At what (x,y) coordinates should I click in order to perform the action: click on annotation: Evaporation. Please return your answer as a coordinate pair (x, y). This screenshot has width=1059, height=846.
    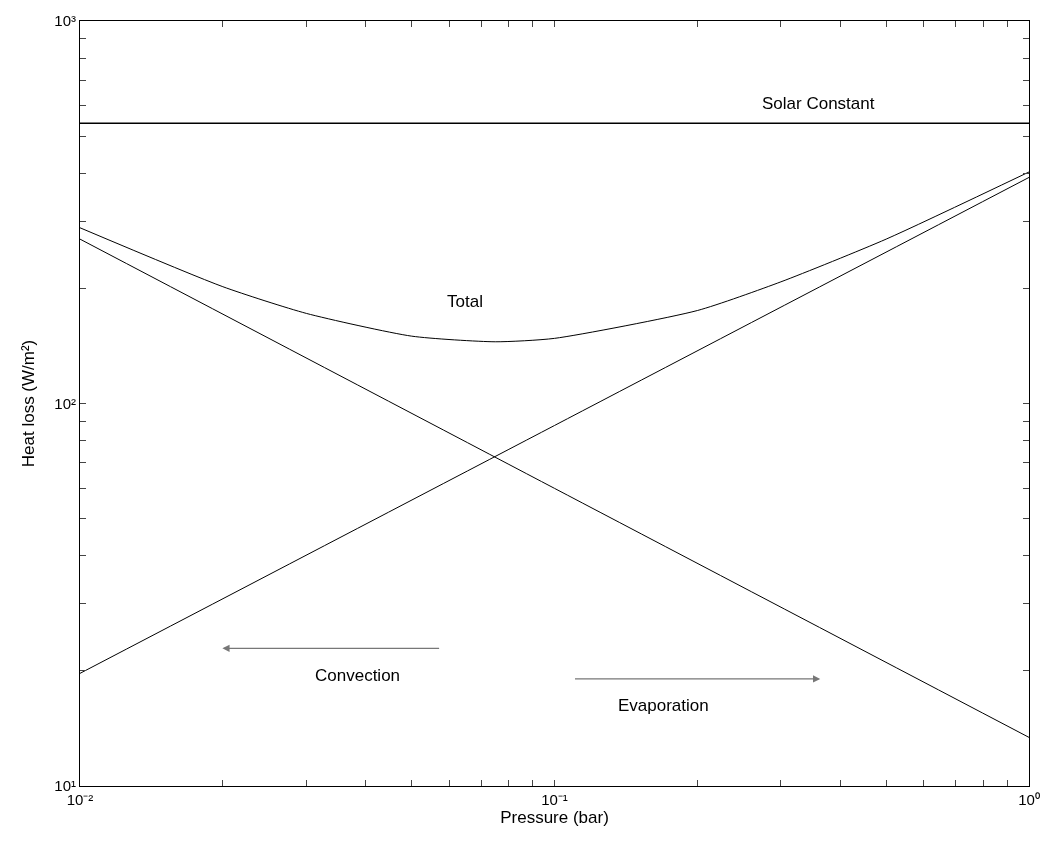
    Looking at the image, I should click on (663, 705).